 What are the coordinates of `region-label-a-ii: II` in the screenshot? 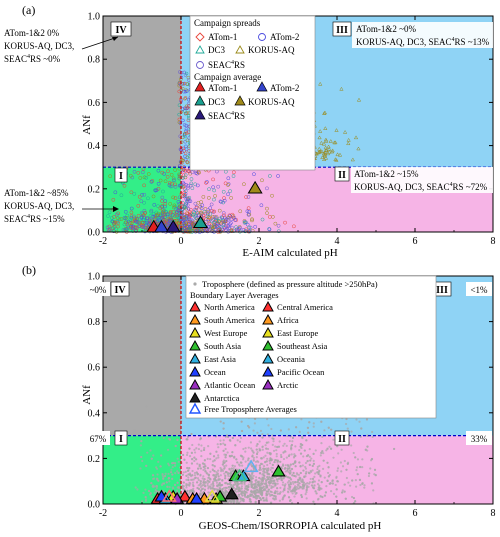 It's located at (342, 174).